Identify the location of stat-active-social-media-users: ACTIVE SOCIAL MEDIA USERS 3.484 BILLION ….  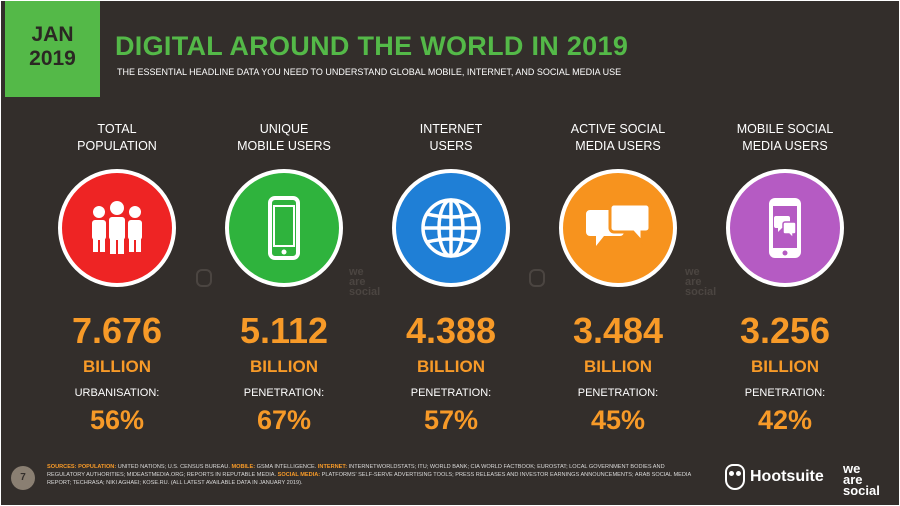
(618, 278).